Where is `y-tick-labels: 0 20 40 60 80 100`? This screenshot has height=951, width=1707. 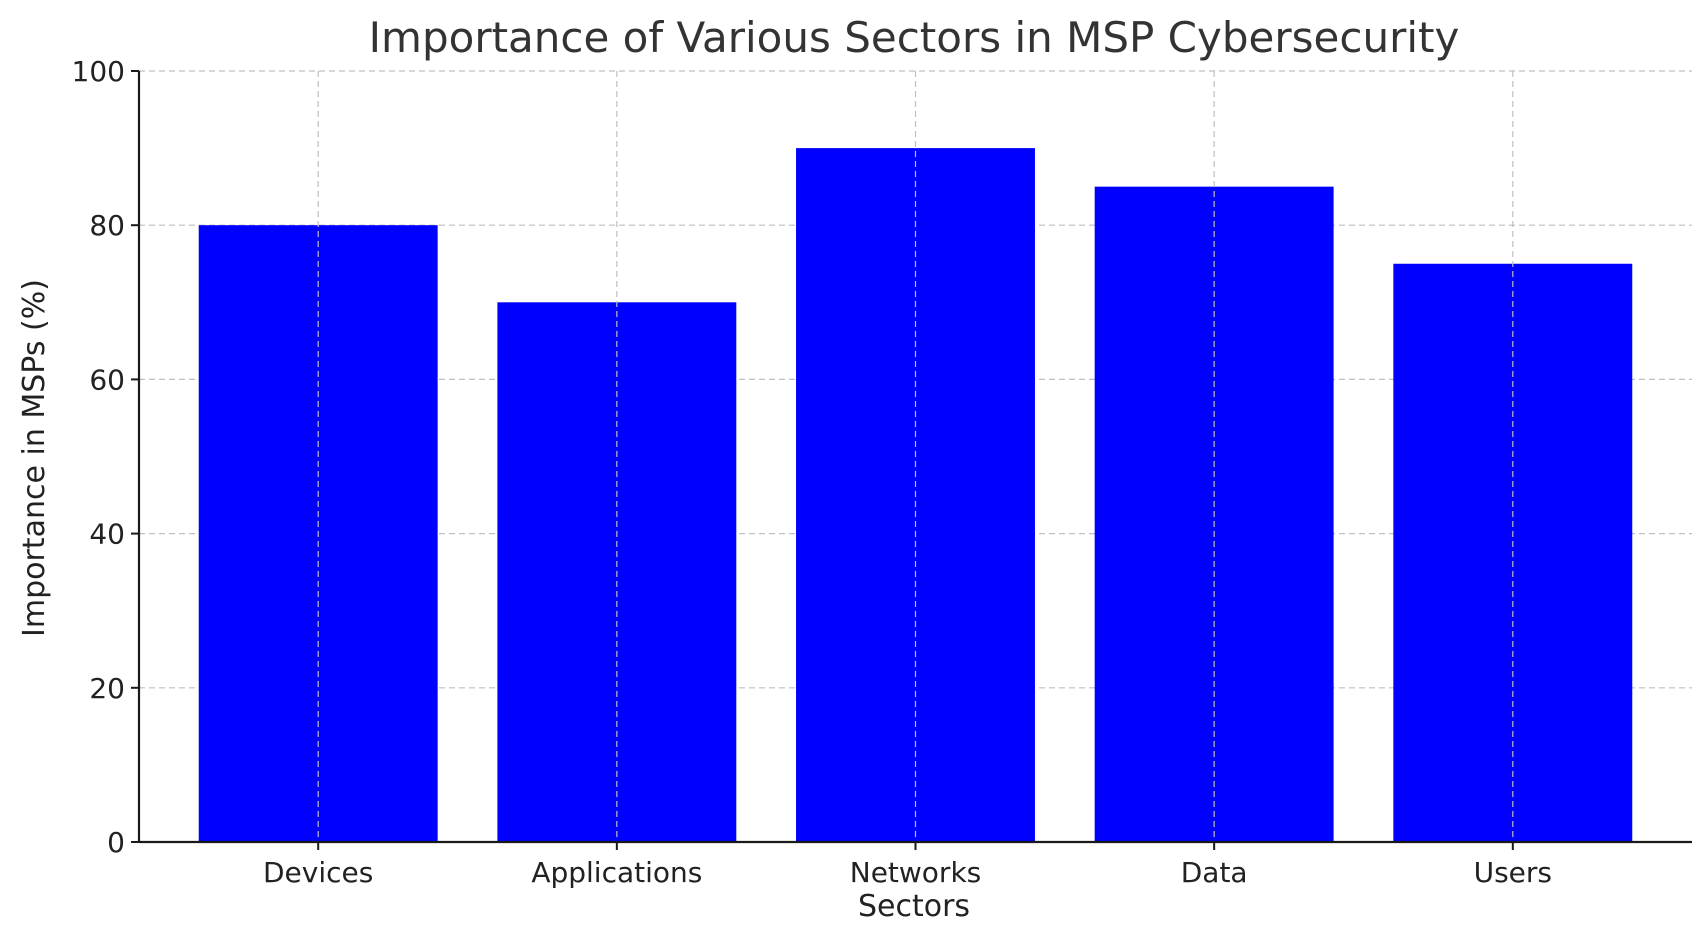
y-tick-labels: 0 20 40 60 80 100 is located at coordinates (98, 457).